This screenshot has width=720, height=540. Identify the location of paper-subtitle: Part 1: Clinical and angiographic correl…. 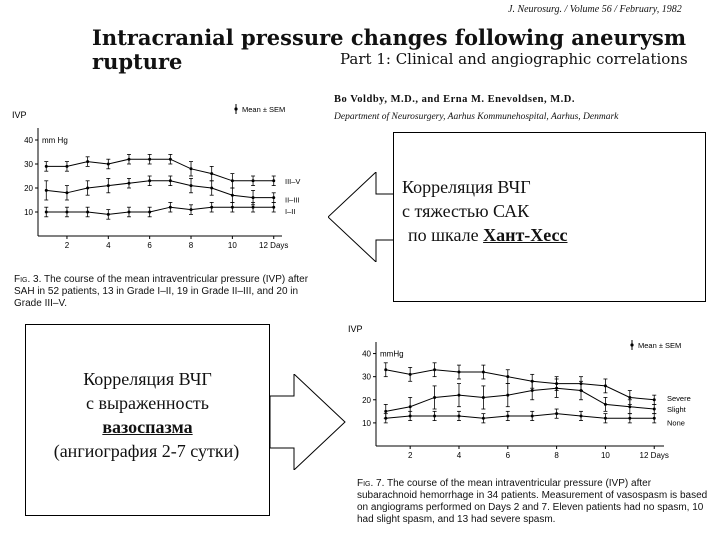
(514, 59).